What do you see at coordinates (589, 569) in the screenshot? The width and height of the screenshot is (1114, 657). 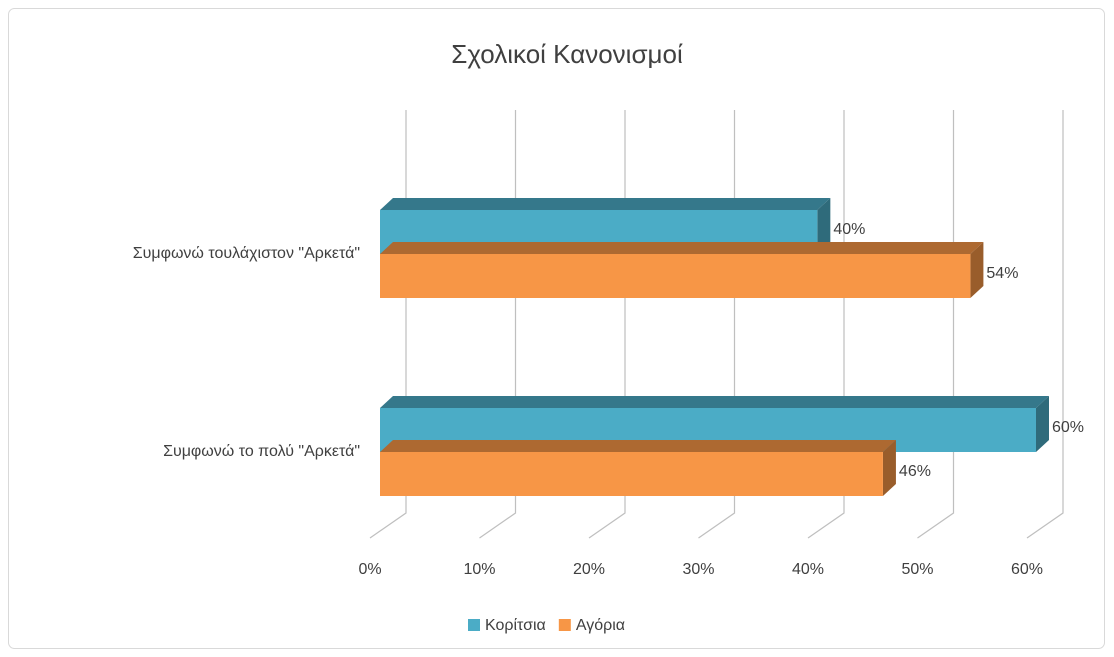 I see `x-tick-label: 20%` at bounding box center [589, 569].